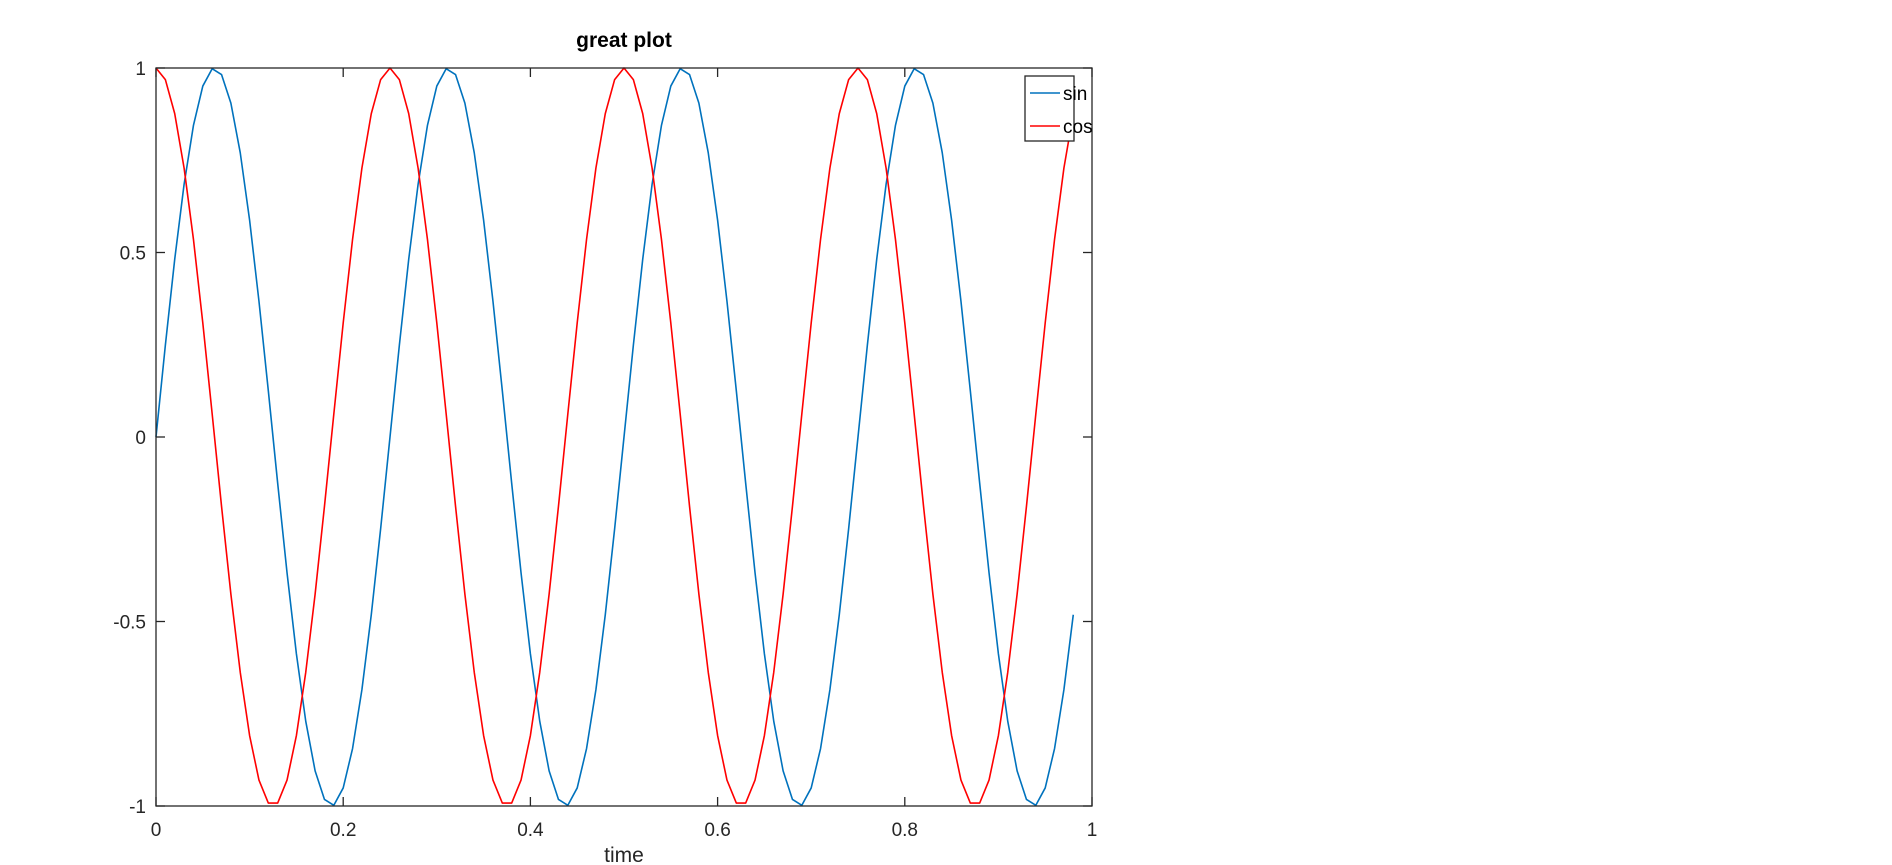 Image resolution: width=1892 pixels, height=865 pixels. What do you see at coordinates (140, 69) in the screenshot?
I see `y-tick-label: 1` at bounding box center [140, 69].